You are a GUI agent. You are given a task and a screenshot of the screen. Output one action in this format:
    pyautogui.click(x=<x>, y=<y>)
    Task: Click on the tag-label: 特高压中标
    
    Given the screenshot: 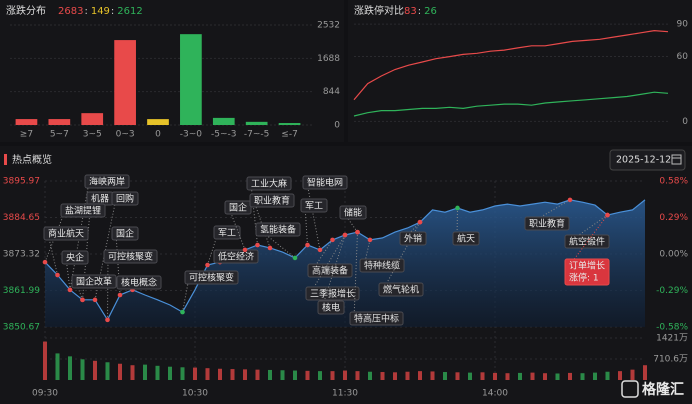 What is the action you would take?
    pyautogui.click(x=376, y=319)
    